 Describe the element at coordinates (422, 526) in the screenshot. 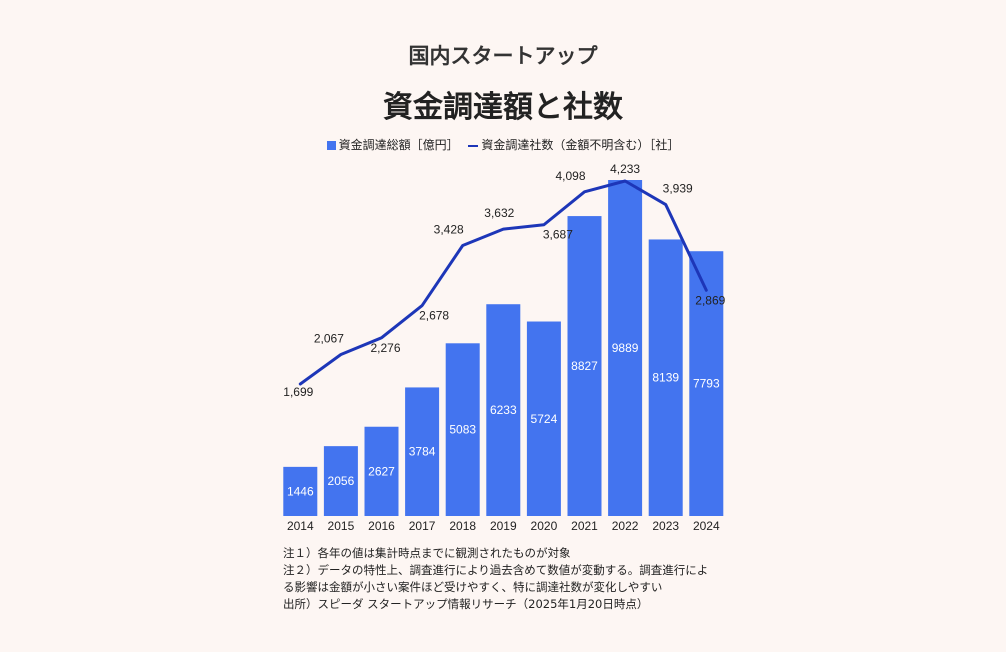

I see `x-tick-2017: 2017` at that location.